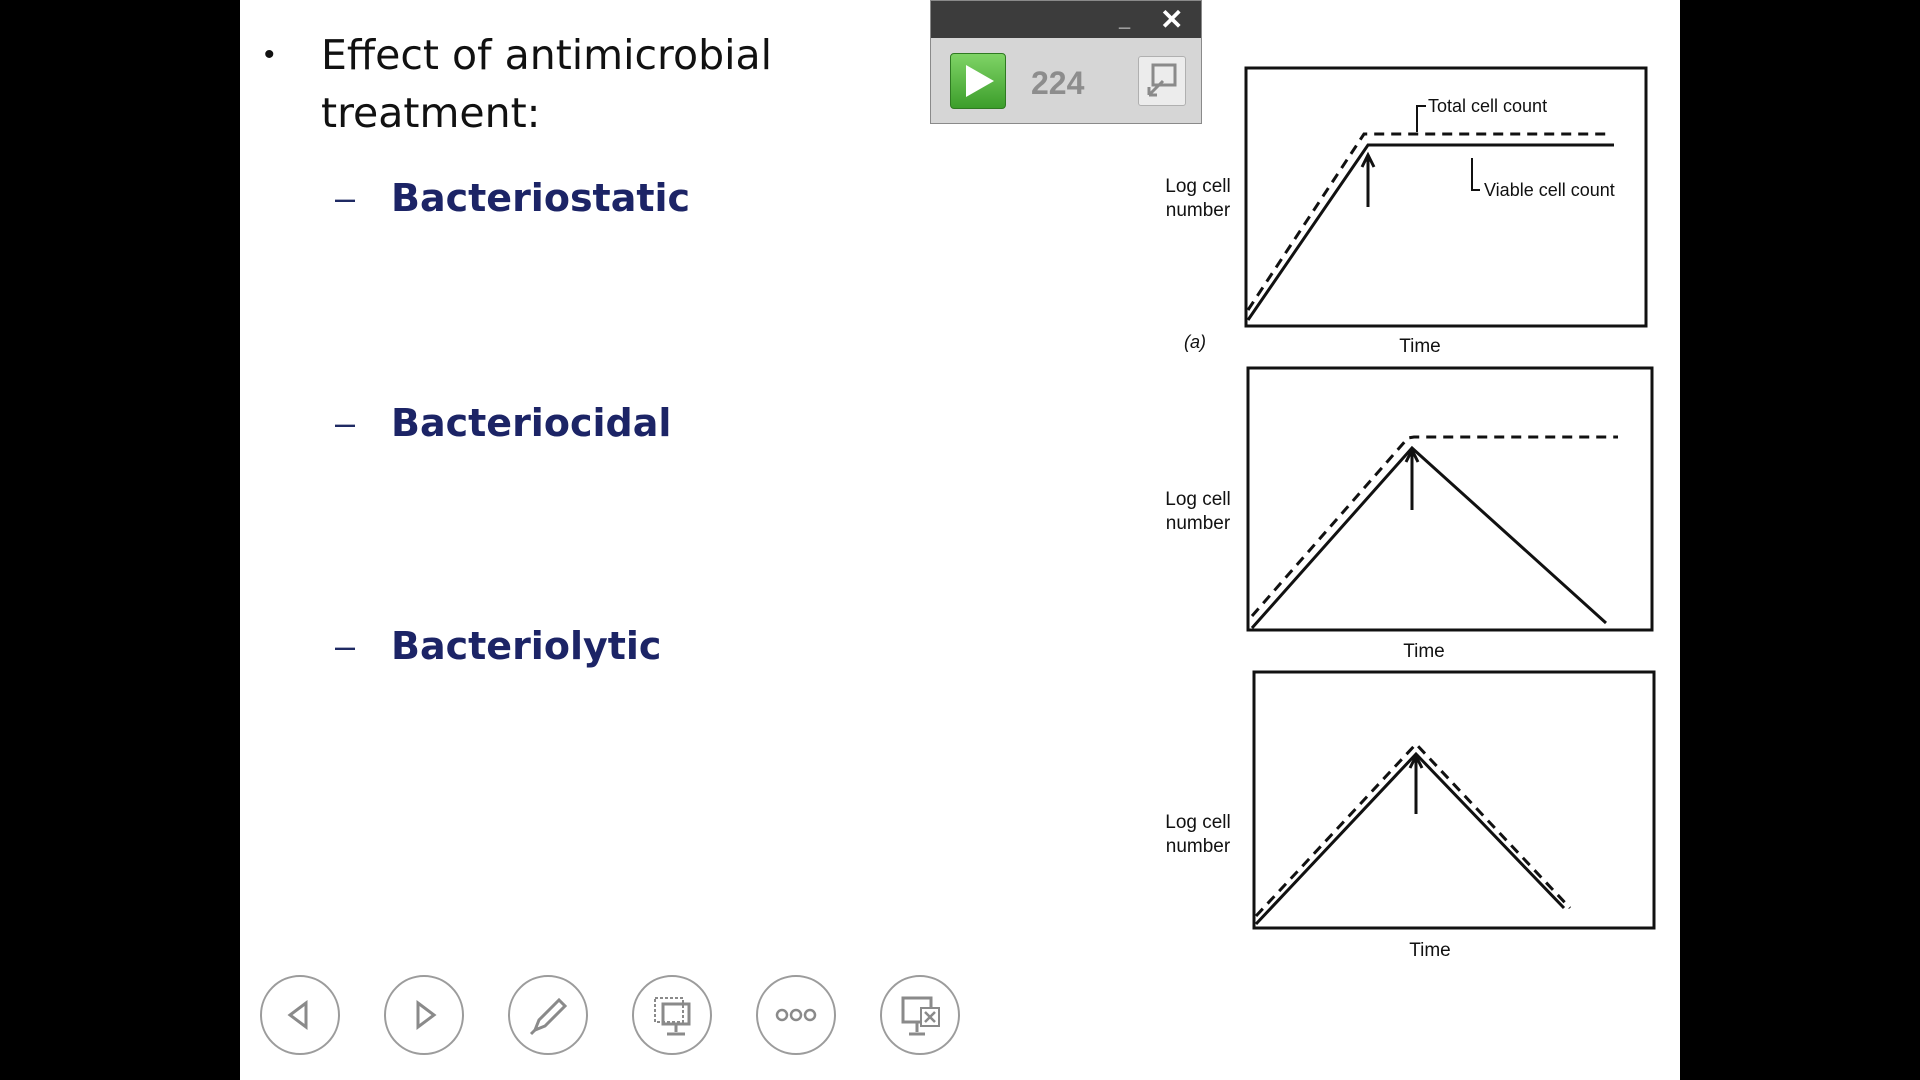 The image size is (1920, 1080). I want to click on panel-bacteriolytic: Log cell number Time, so click(1410, 815).